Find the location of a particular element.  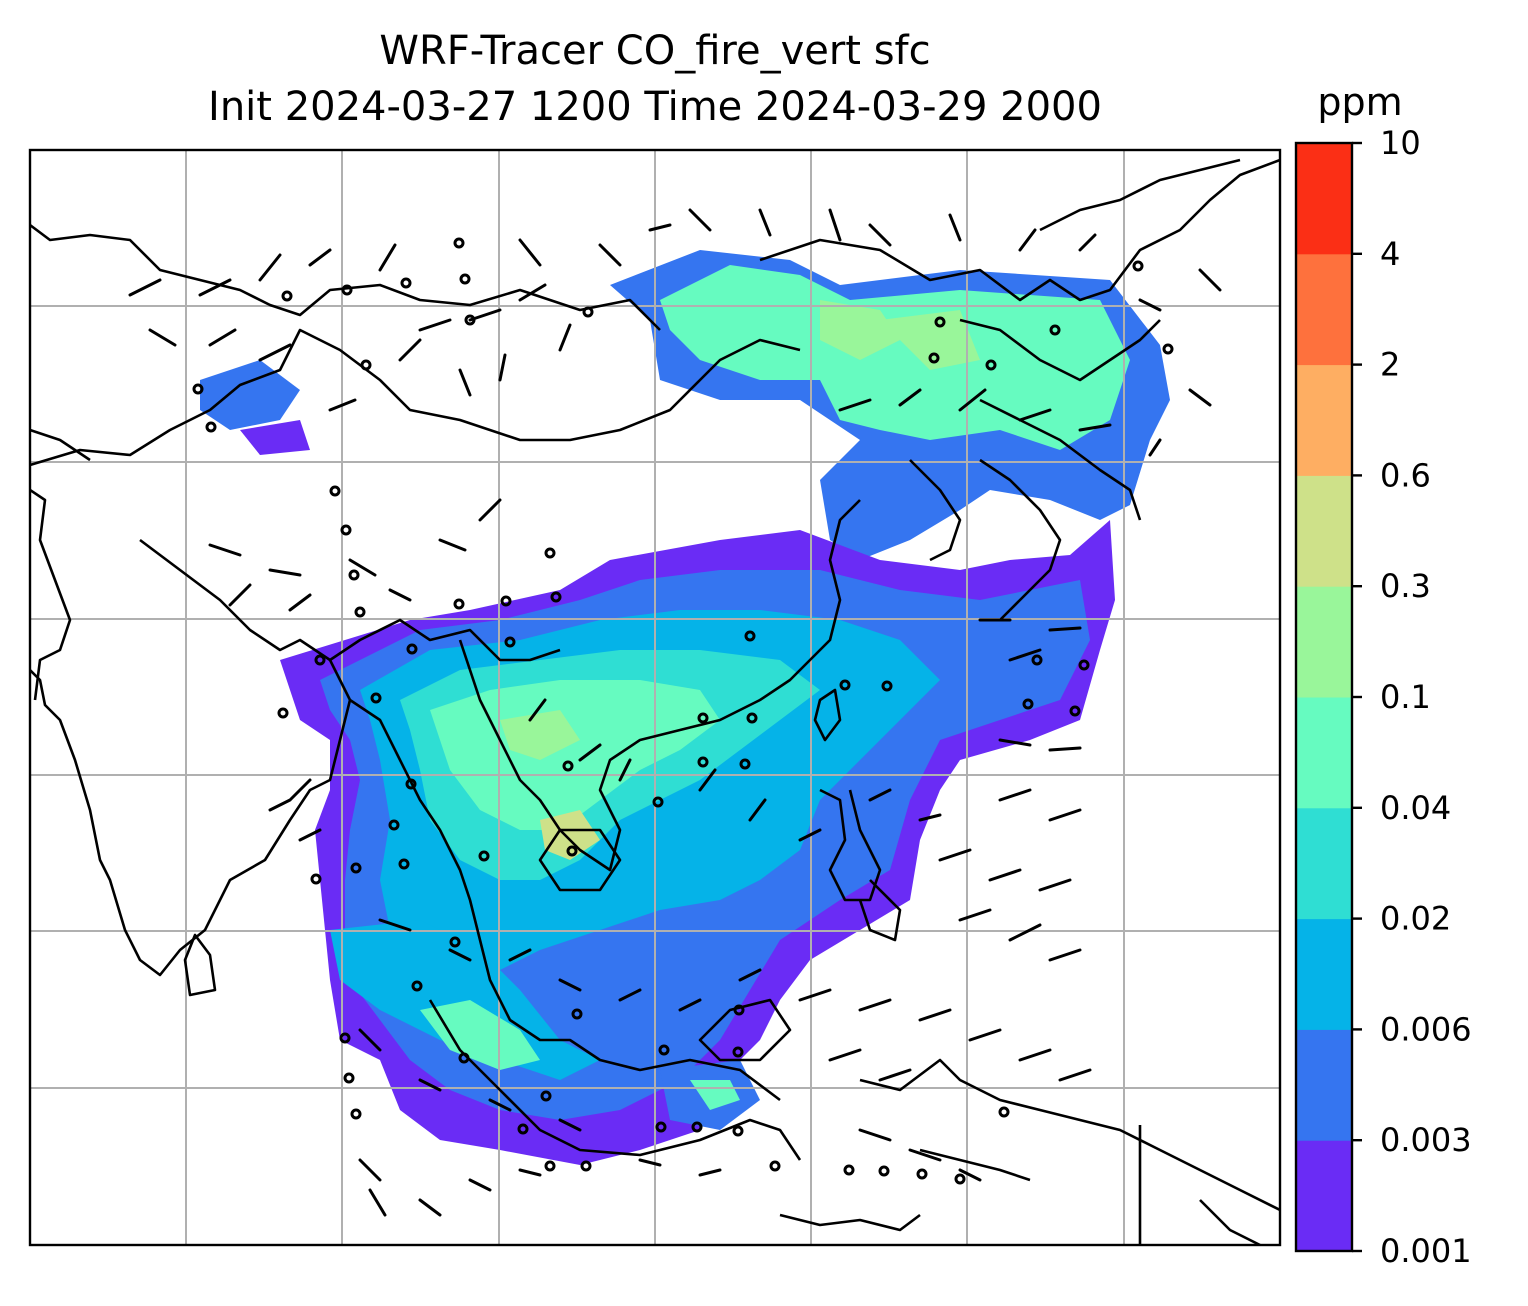

colorbar-tick-label: 0.02 is located at coordinates (1415, 919).